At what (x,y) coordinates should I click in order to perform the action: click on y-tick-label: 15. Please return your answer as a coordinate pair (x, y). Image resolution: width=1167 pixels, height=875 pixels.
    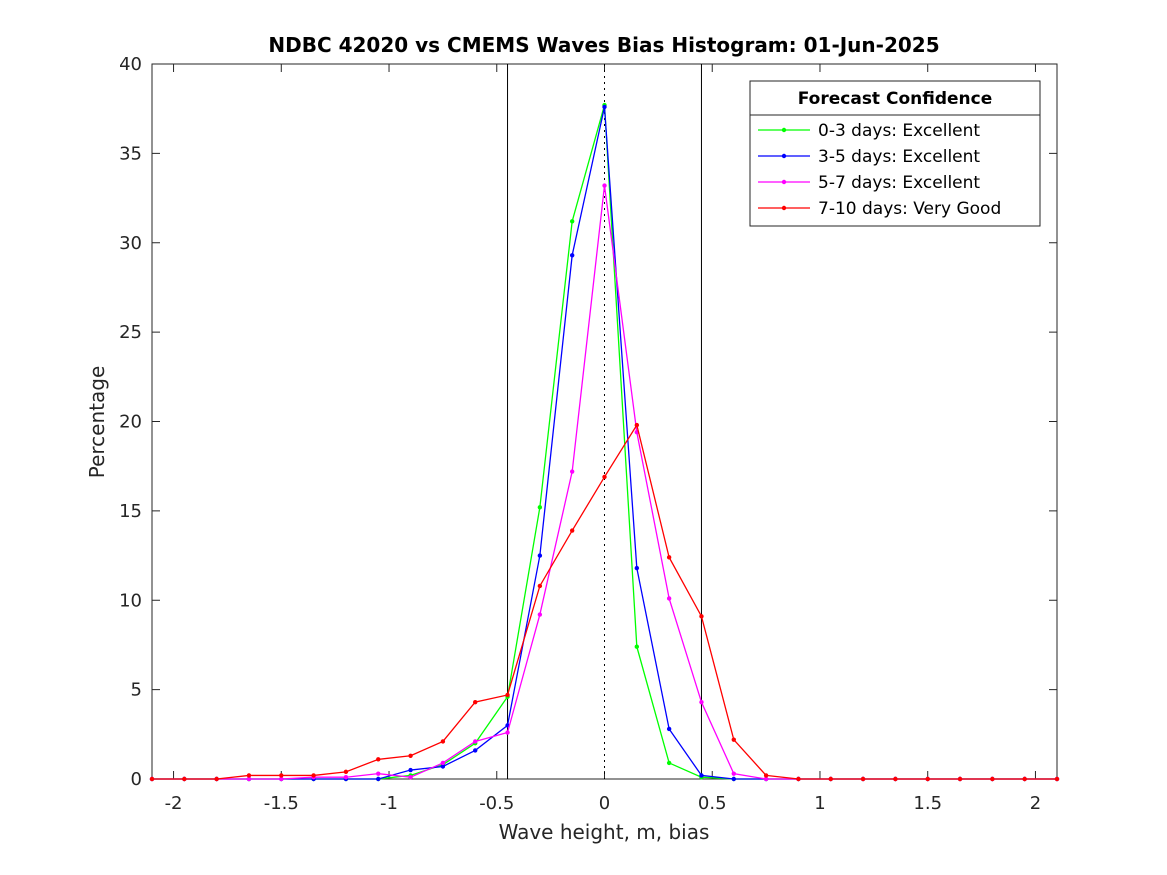
    Looking at the image, I should click on (130, 511).